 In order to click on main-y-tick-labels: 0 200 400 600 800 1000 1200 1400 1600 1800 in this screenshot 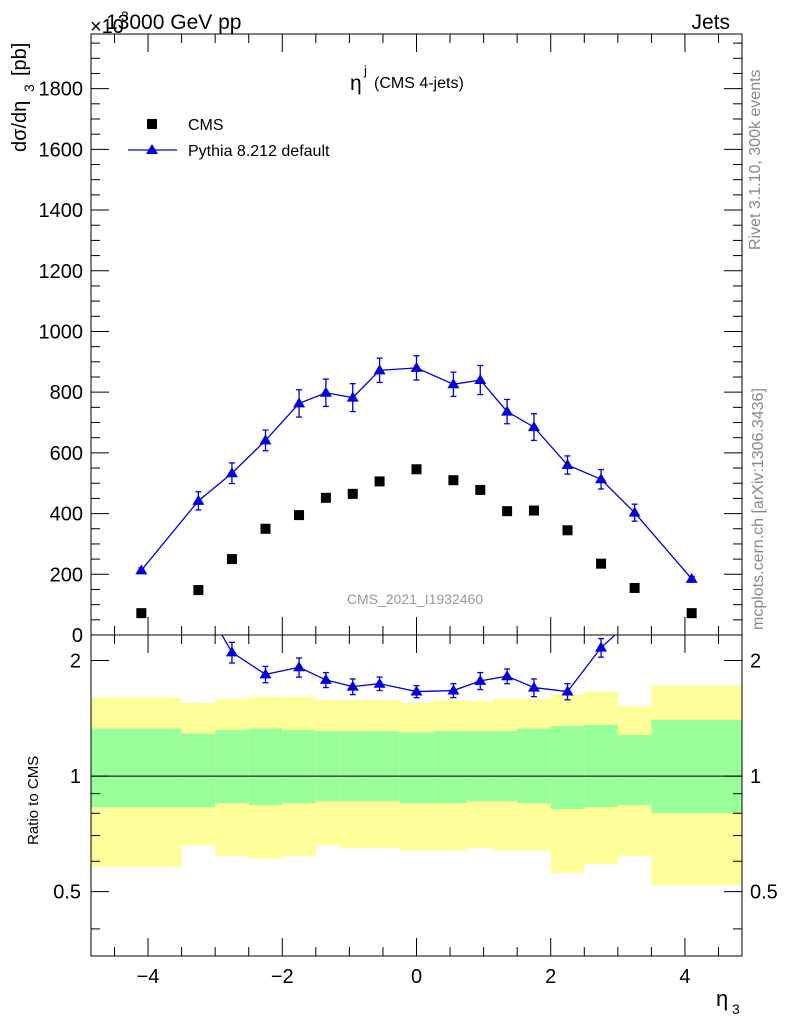, I will do `click(61, 363)`.